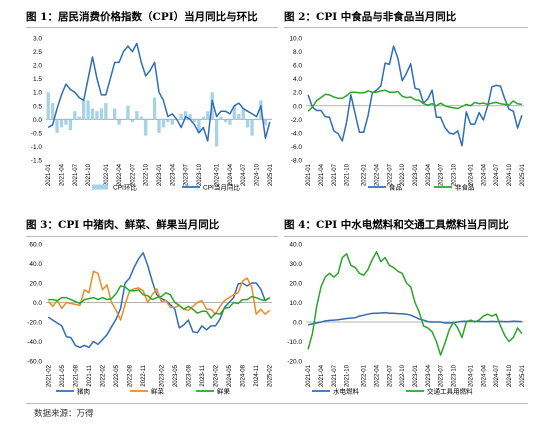  What do you see at coordinates (365, 174) in the screenshot?
I see `x-tick-label: 2022-01` at bounding box center [365, 174].